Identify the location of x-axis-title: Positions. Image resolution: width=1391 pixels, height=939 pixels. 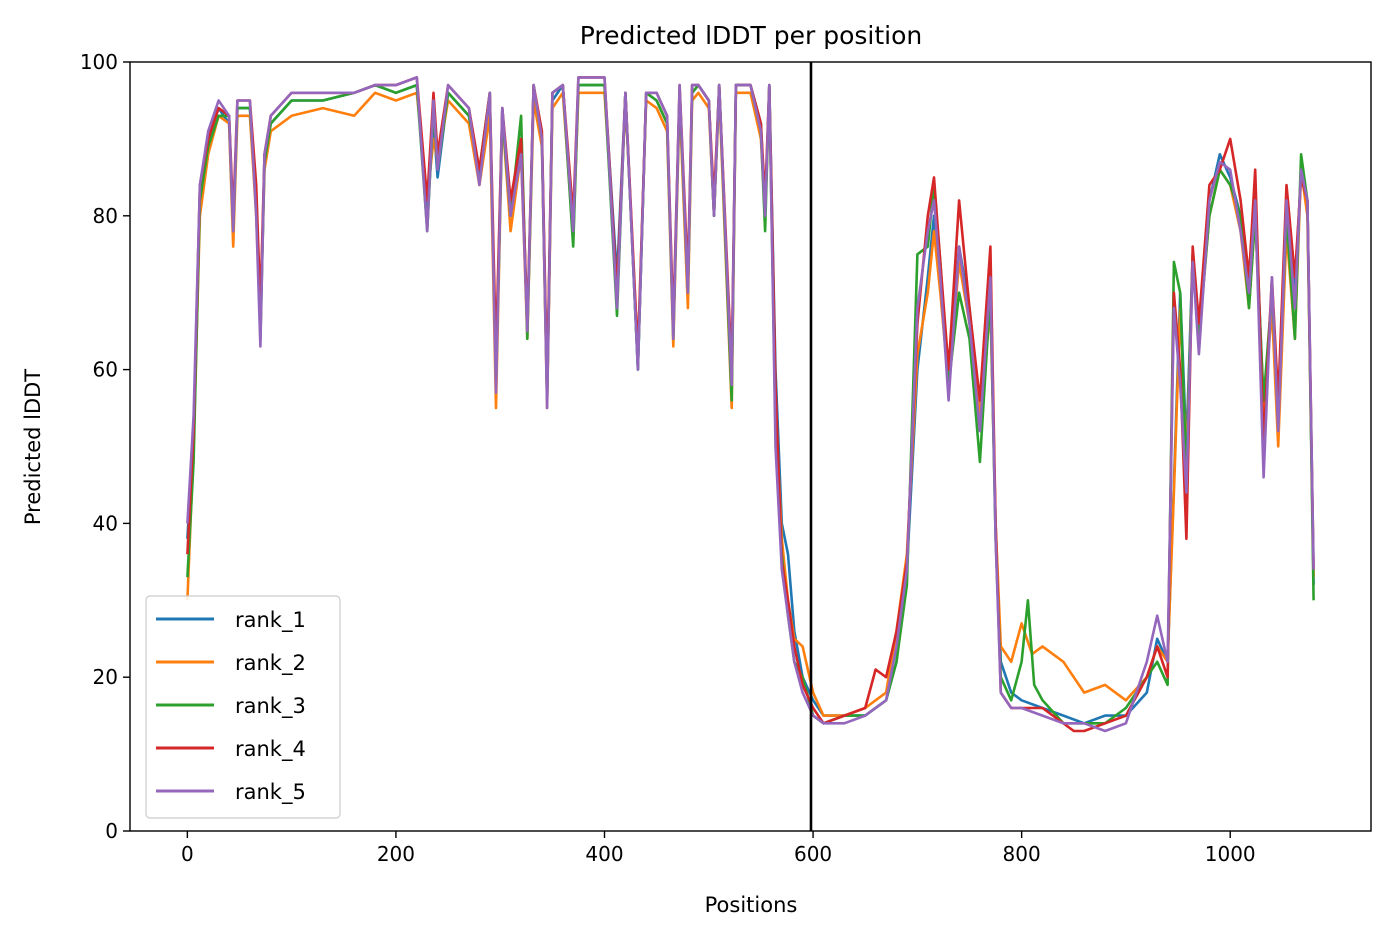
(751, 905).